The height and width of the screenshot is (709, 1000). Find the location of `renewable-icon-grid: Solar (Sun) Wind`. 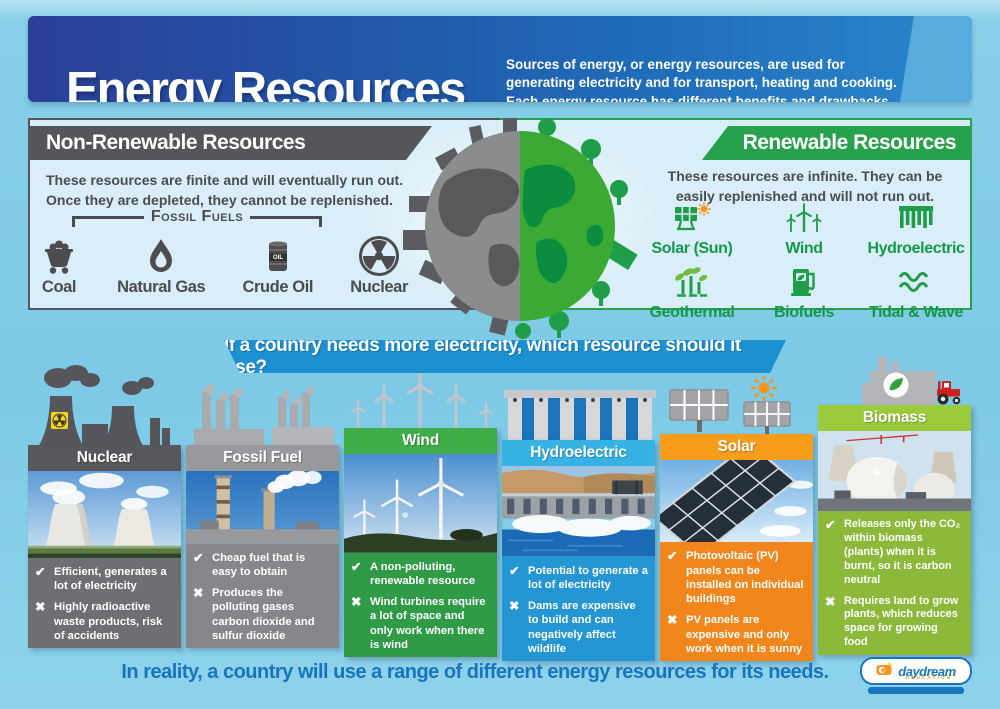

renewable-icon-grid: Solar (Sun) Wind is located at coordinates (804, 262).